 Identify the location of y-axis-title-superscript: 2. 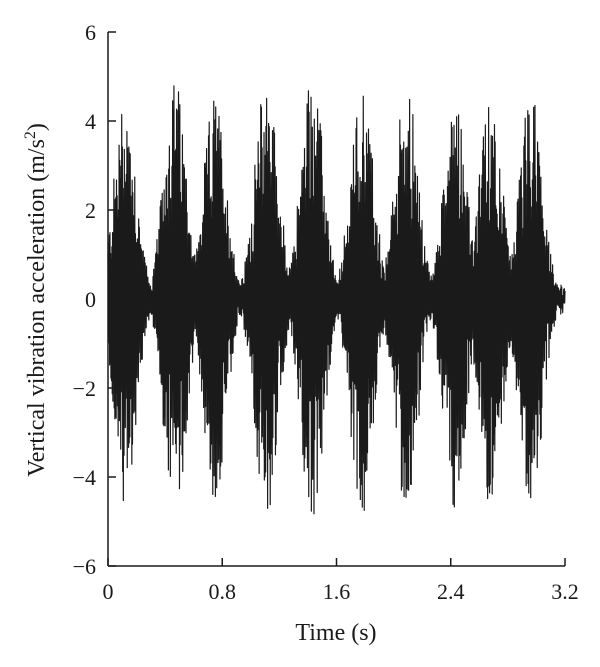
(30, 135).